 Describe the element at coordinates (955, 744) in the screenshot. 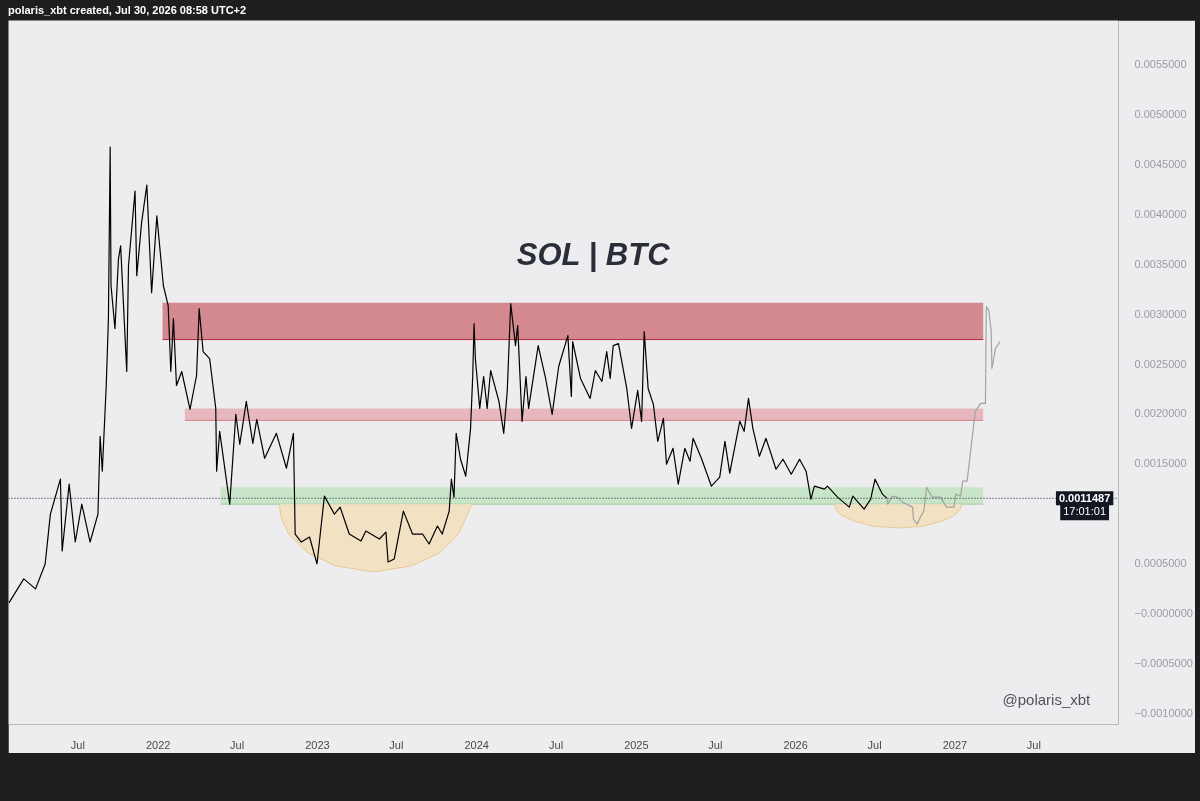

I see `x-tick-label: 2027` at that location.